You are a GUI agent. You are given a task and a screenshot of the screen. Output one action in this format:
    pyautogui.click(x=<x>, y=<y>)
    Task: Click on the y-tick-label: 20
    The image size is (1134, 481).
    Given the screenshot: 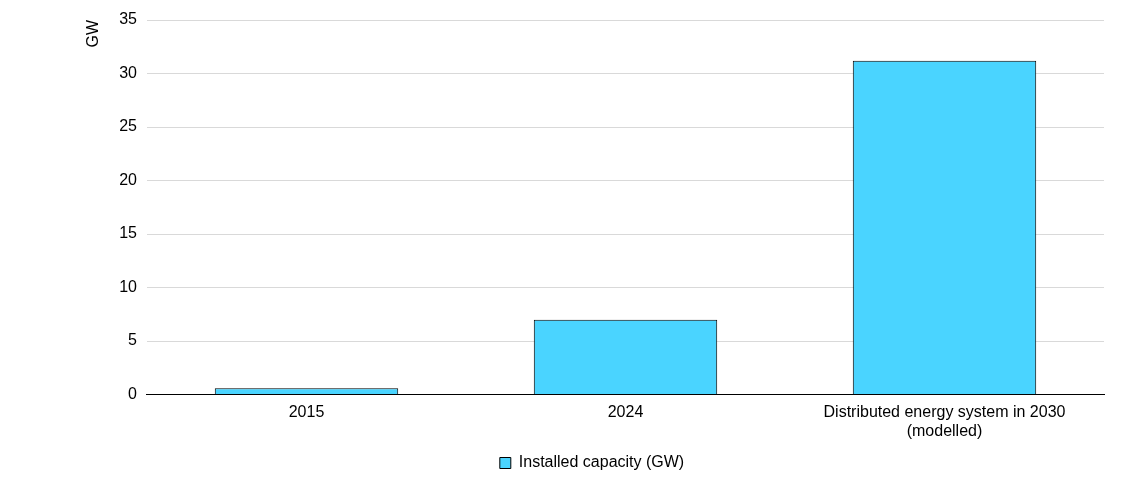 What is the action you would take?
    pyautogui.click(x=128, y=179)
    